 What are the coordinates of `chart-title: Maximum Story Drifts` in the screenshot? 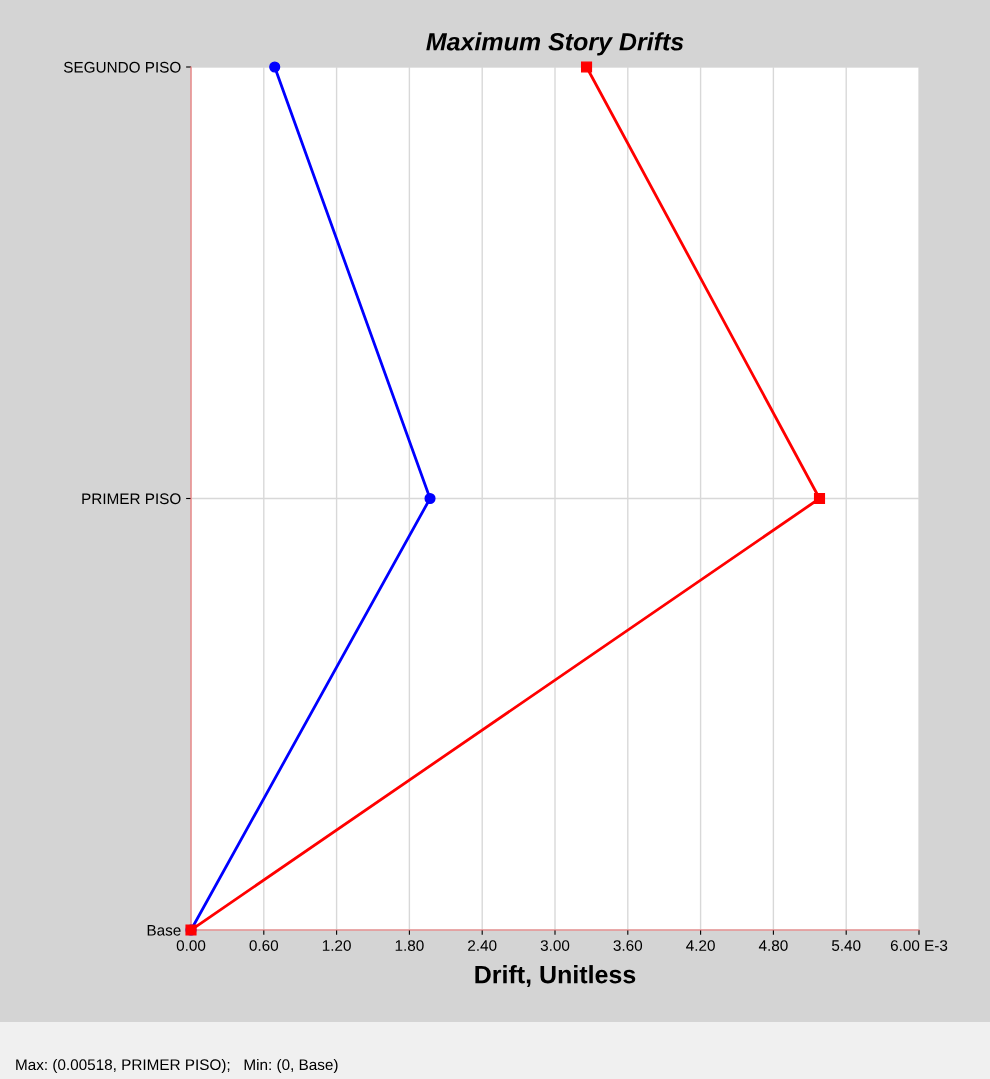 It's located at (555, 44).